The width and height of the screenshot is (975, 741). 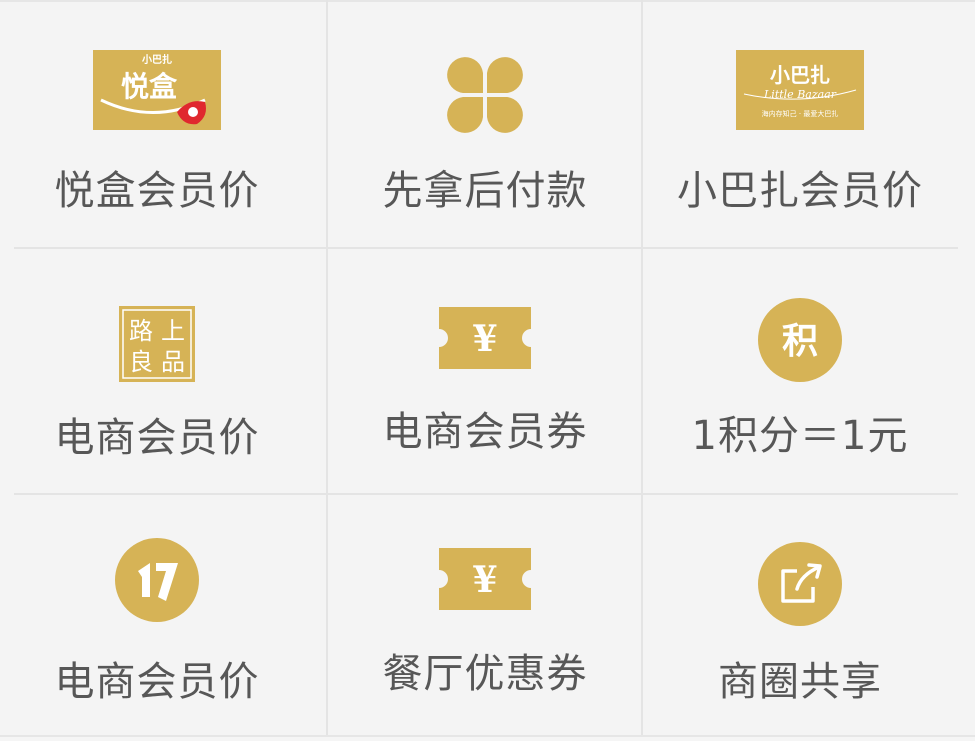 I want to click on benefit-ecommerce-member-price-17: 电商会员价, so click(x=157, y=618).